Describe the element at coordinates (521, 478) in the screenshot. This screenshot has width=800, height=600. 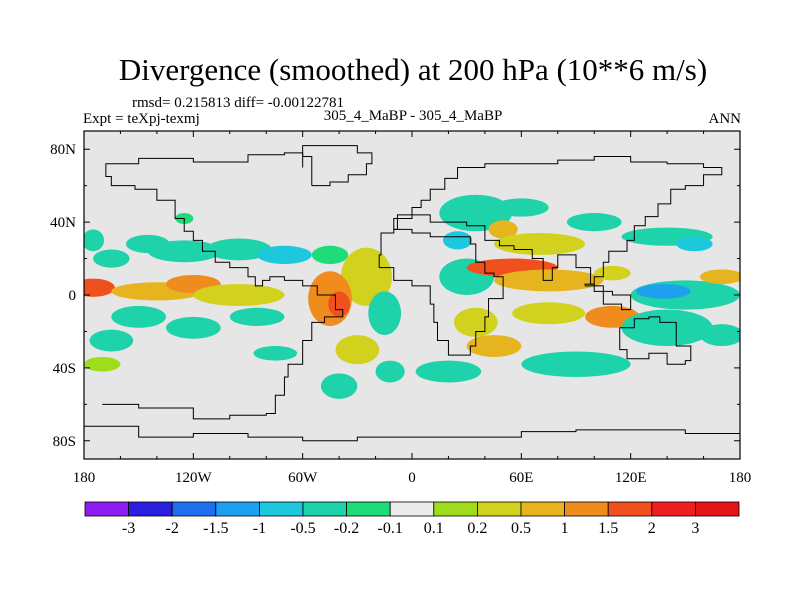
I see `x-tick-label-4: 60E` at that location.